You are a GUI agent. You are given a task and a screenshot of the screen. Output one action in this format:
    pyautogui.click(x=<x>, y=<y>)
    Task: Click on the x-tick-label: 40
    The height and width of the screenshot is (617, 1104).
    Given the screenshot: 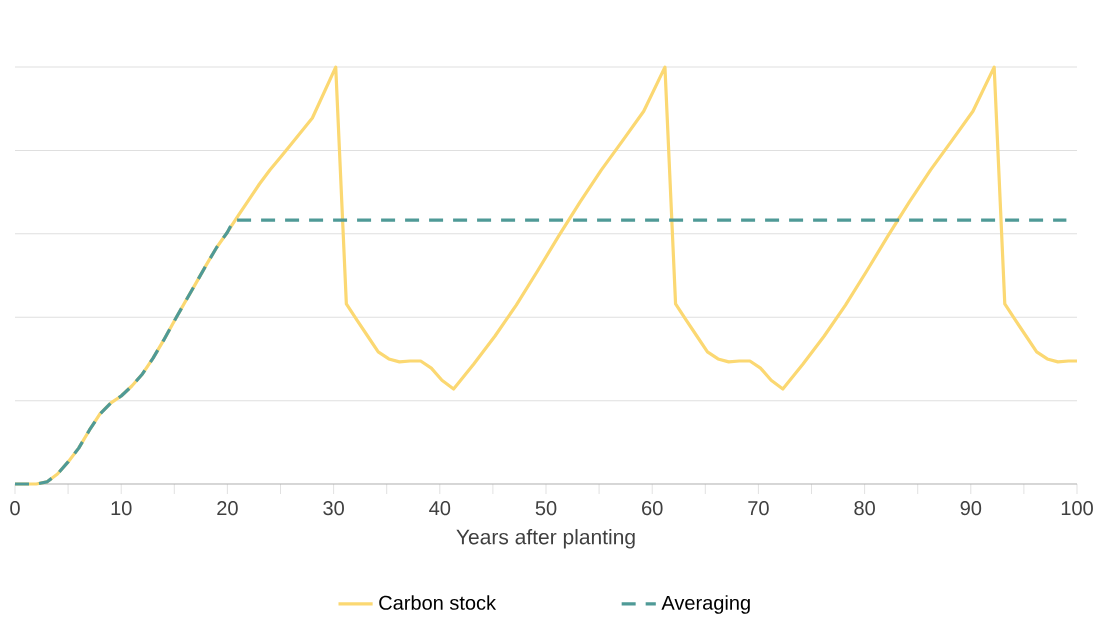 What is the action you would take?
    pyautogui.click(x=440, y=508)
    